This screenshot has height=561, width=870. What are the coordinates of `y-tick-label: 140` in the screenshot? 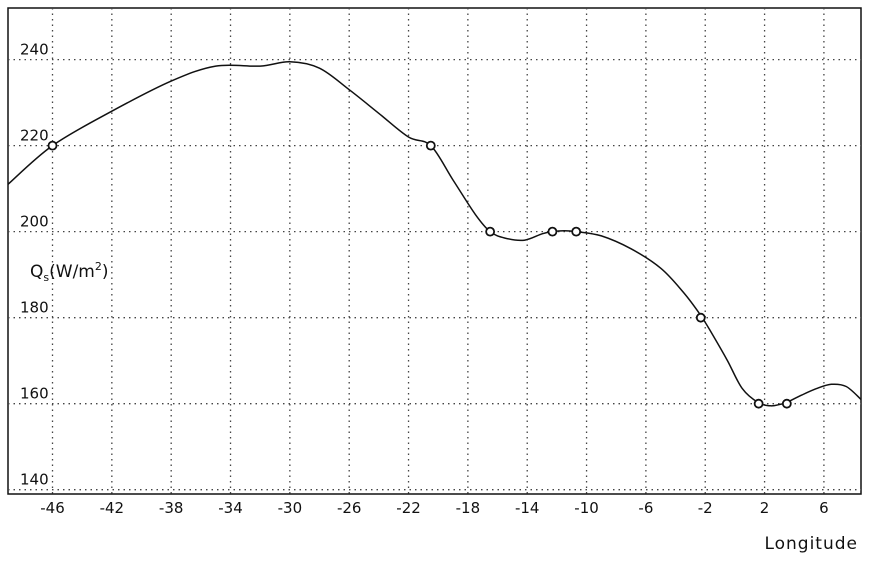 It's located at (34, 480).